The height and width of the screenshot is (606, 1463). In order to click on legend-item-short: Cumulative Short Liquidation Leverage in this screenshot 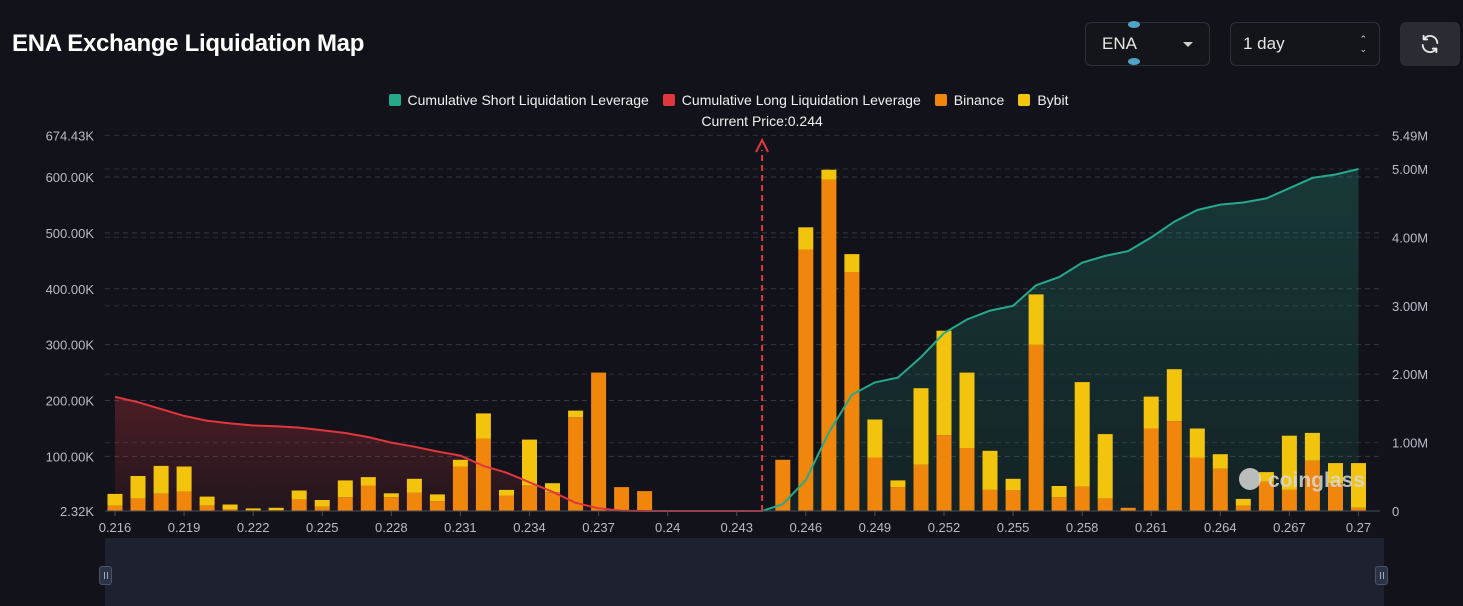, I will do `click(518, 100)`.